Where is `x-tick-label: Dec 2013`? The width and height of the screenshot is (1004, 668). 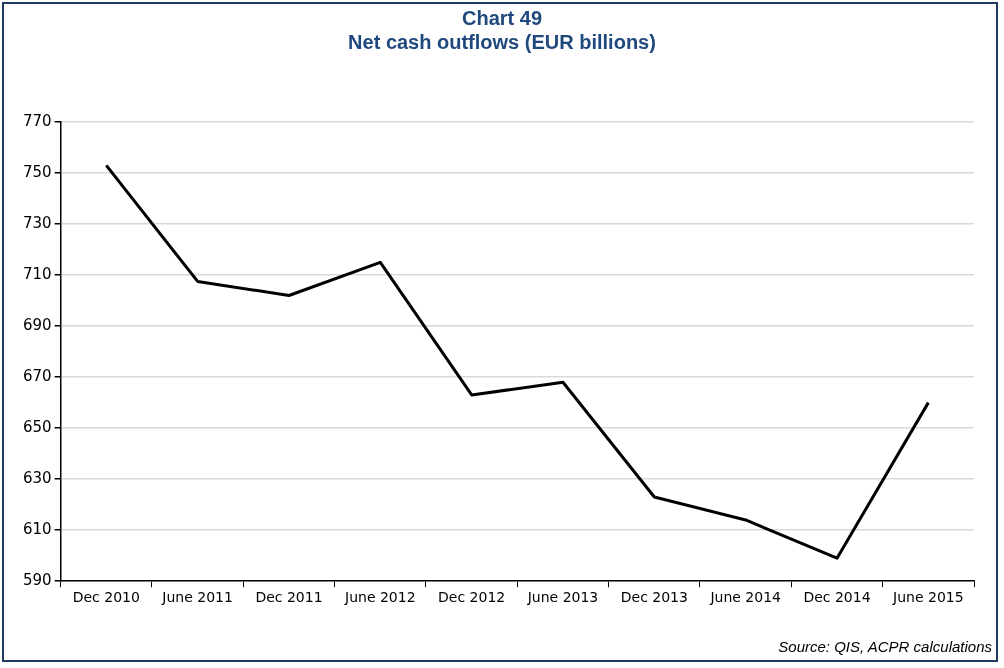
x-tick-label: Dec 2013 is located at coordinates (654, 597).